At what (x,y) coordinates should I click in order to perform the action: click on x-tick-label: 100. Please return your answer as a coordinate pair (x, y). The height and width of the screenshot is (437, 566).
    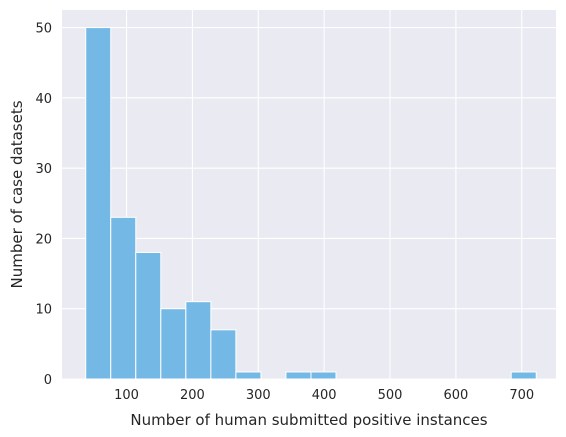
    Looking at the image, I should click on (126, 395).